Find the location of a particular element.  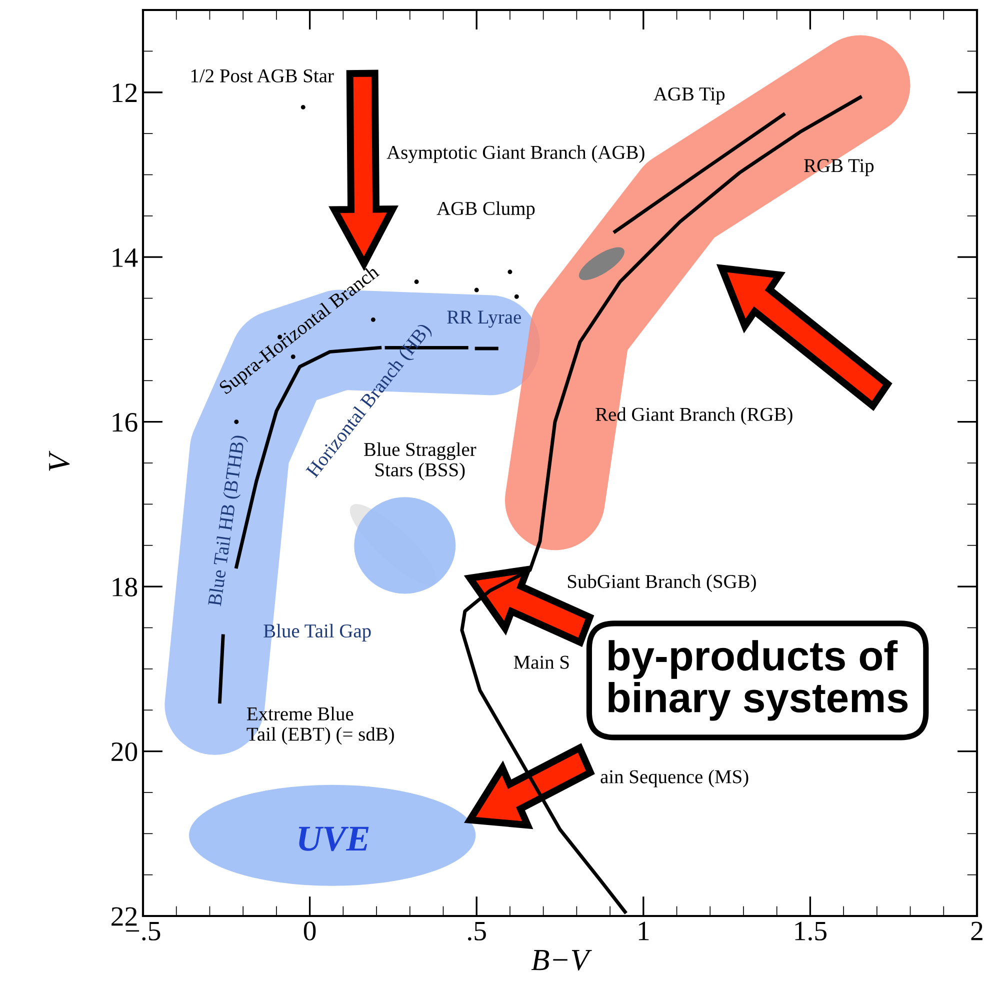

y-tick-label: 12 is located at coordinates (124, 93).